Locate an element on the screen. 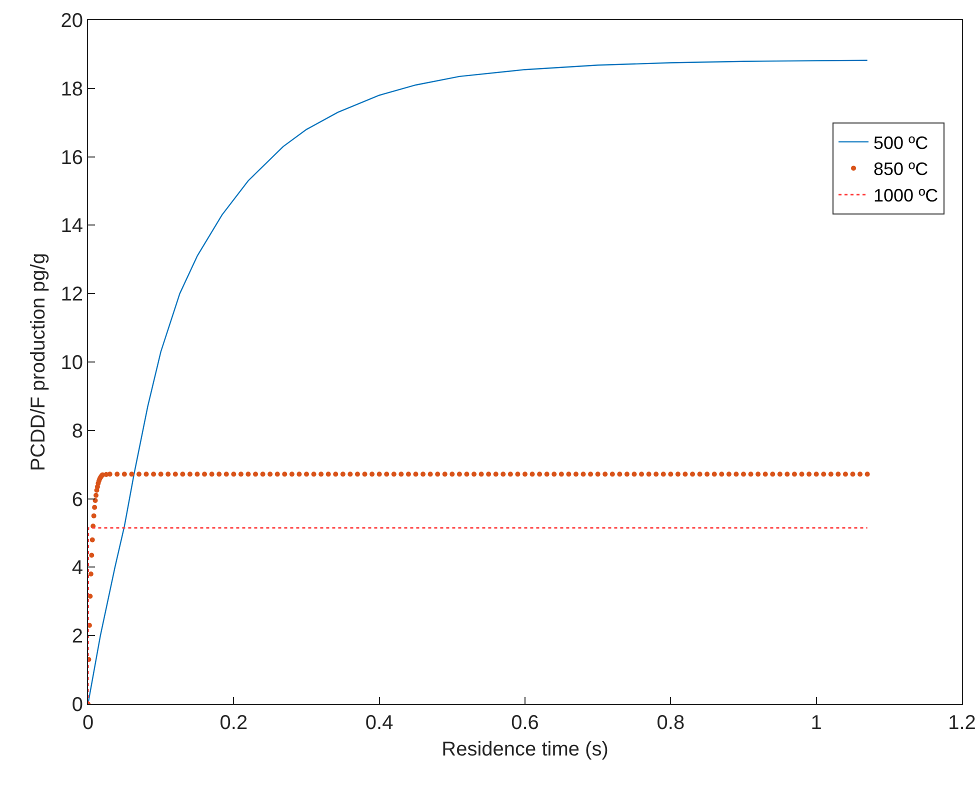  x-tick-label: 1.2 is located at coordinates (962, 723).